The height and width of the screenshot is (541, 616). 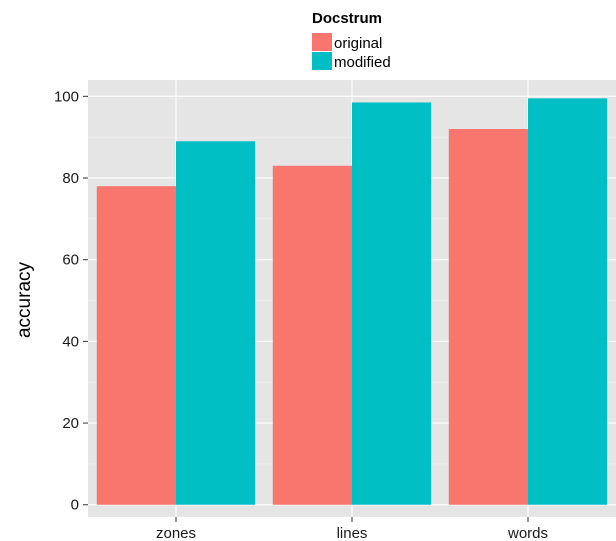 What do you see at coordinates (312, 335) in the screenshot?
I see `bar-original-lines` at bounding box center [312, 335].